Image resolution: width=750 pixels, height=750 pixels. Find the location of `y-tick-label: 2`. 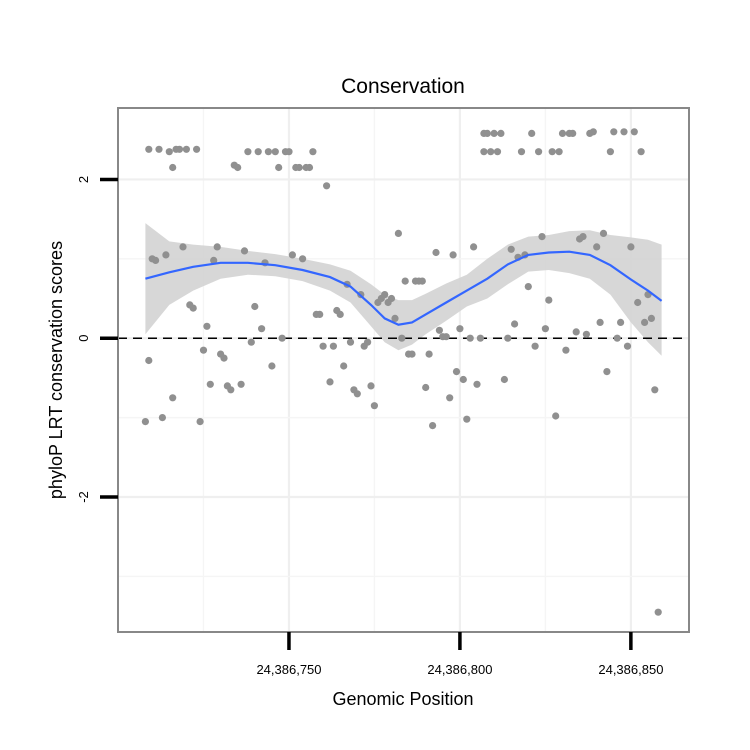

y-tick-label: 2 is located at coordinates (83, 179).